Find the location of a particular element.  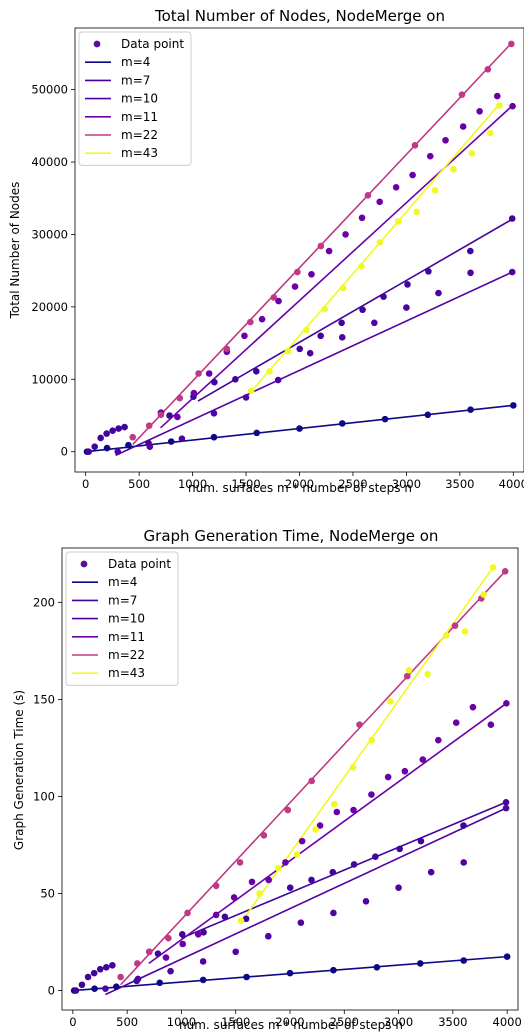

y-tick-label: 10000 is located at coordinates (49, 379).